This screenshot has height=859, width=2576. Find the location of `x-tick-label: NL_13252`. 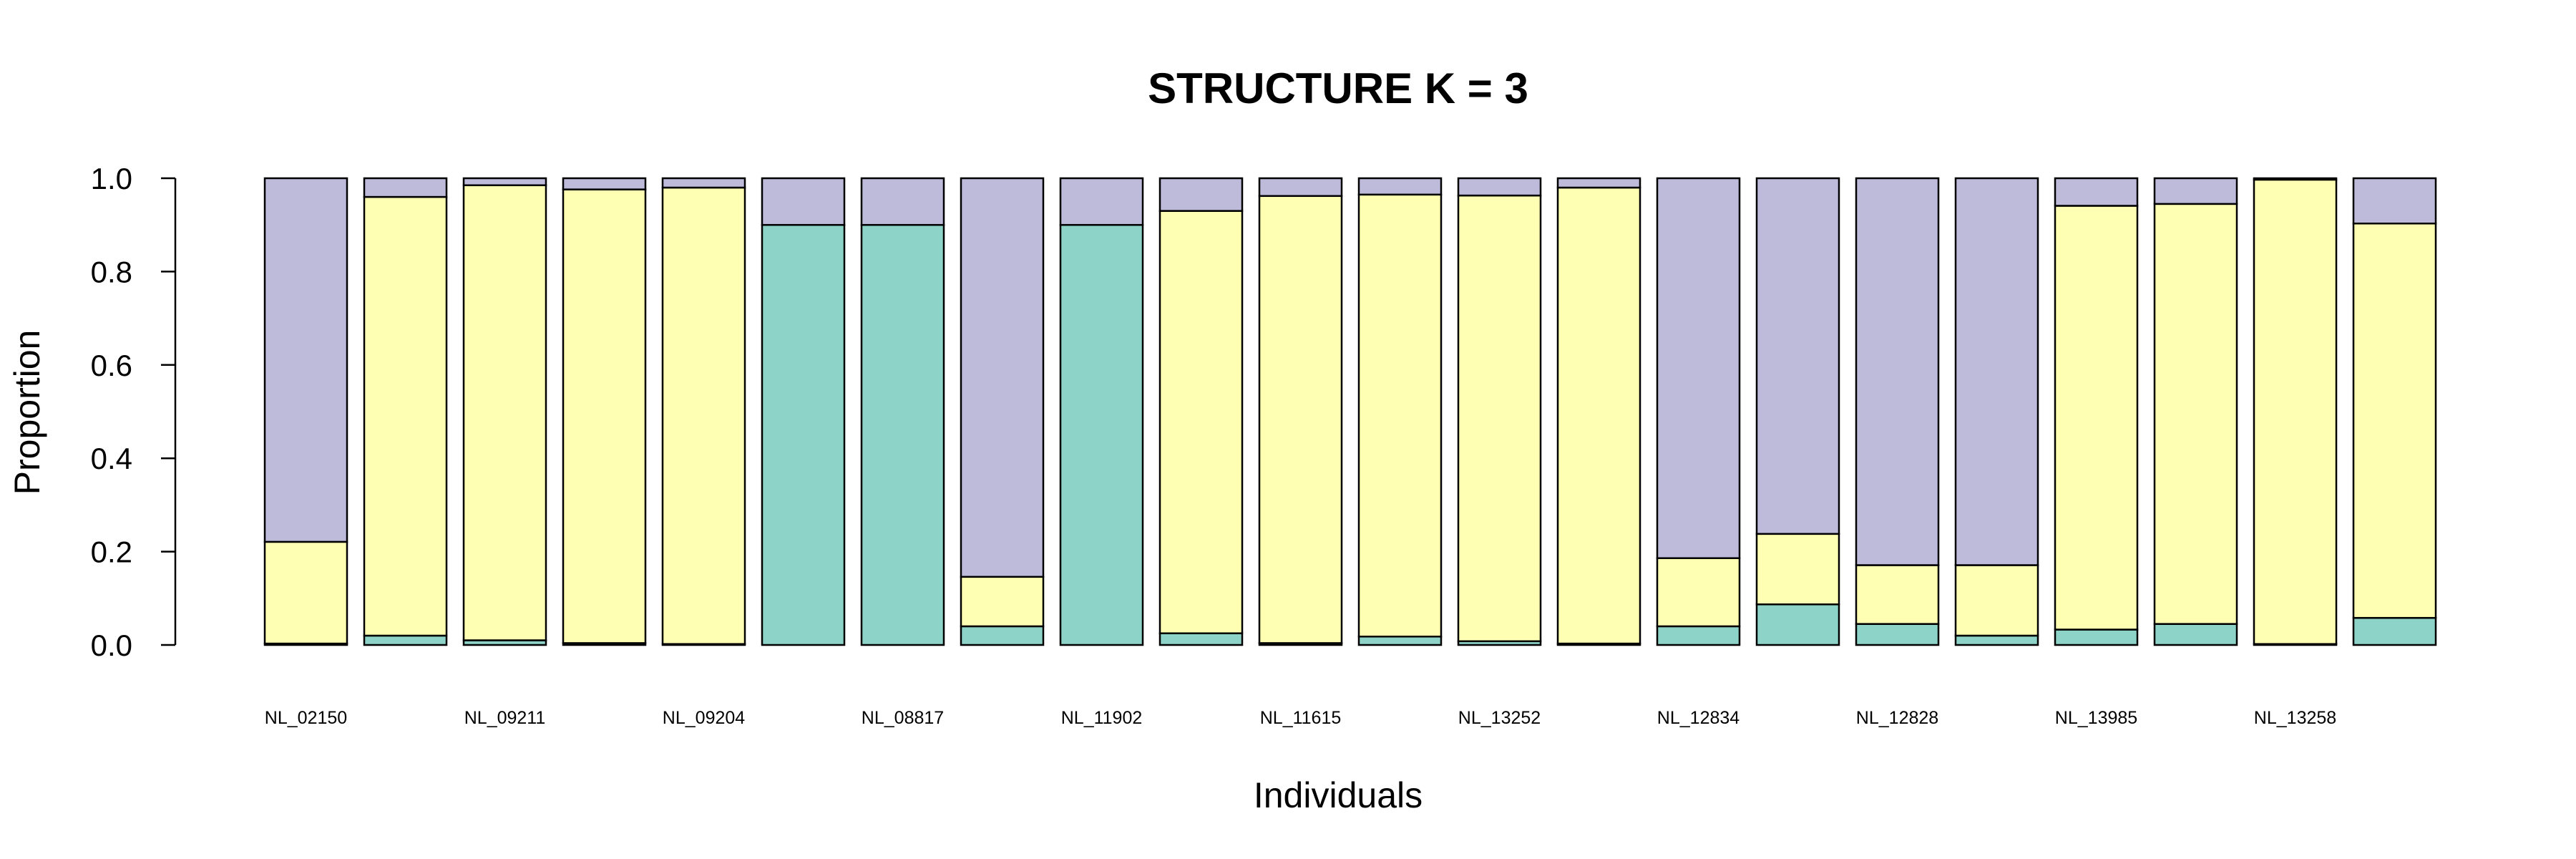

x-tick-label: NL_13252 is located at coordinates (1499, 718).